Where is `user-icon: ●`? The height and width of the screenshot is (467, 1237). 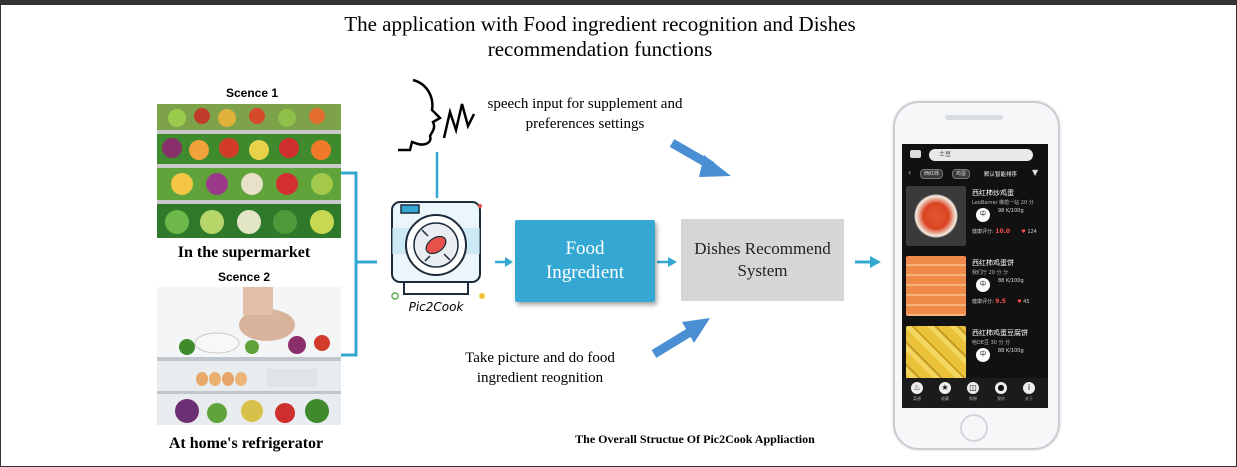
user-icon: ● is located at coordinates (1001, 388).